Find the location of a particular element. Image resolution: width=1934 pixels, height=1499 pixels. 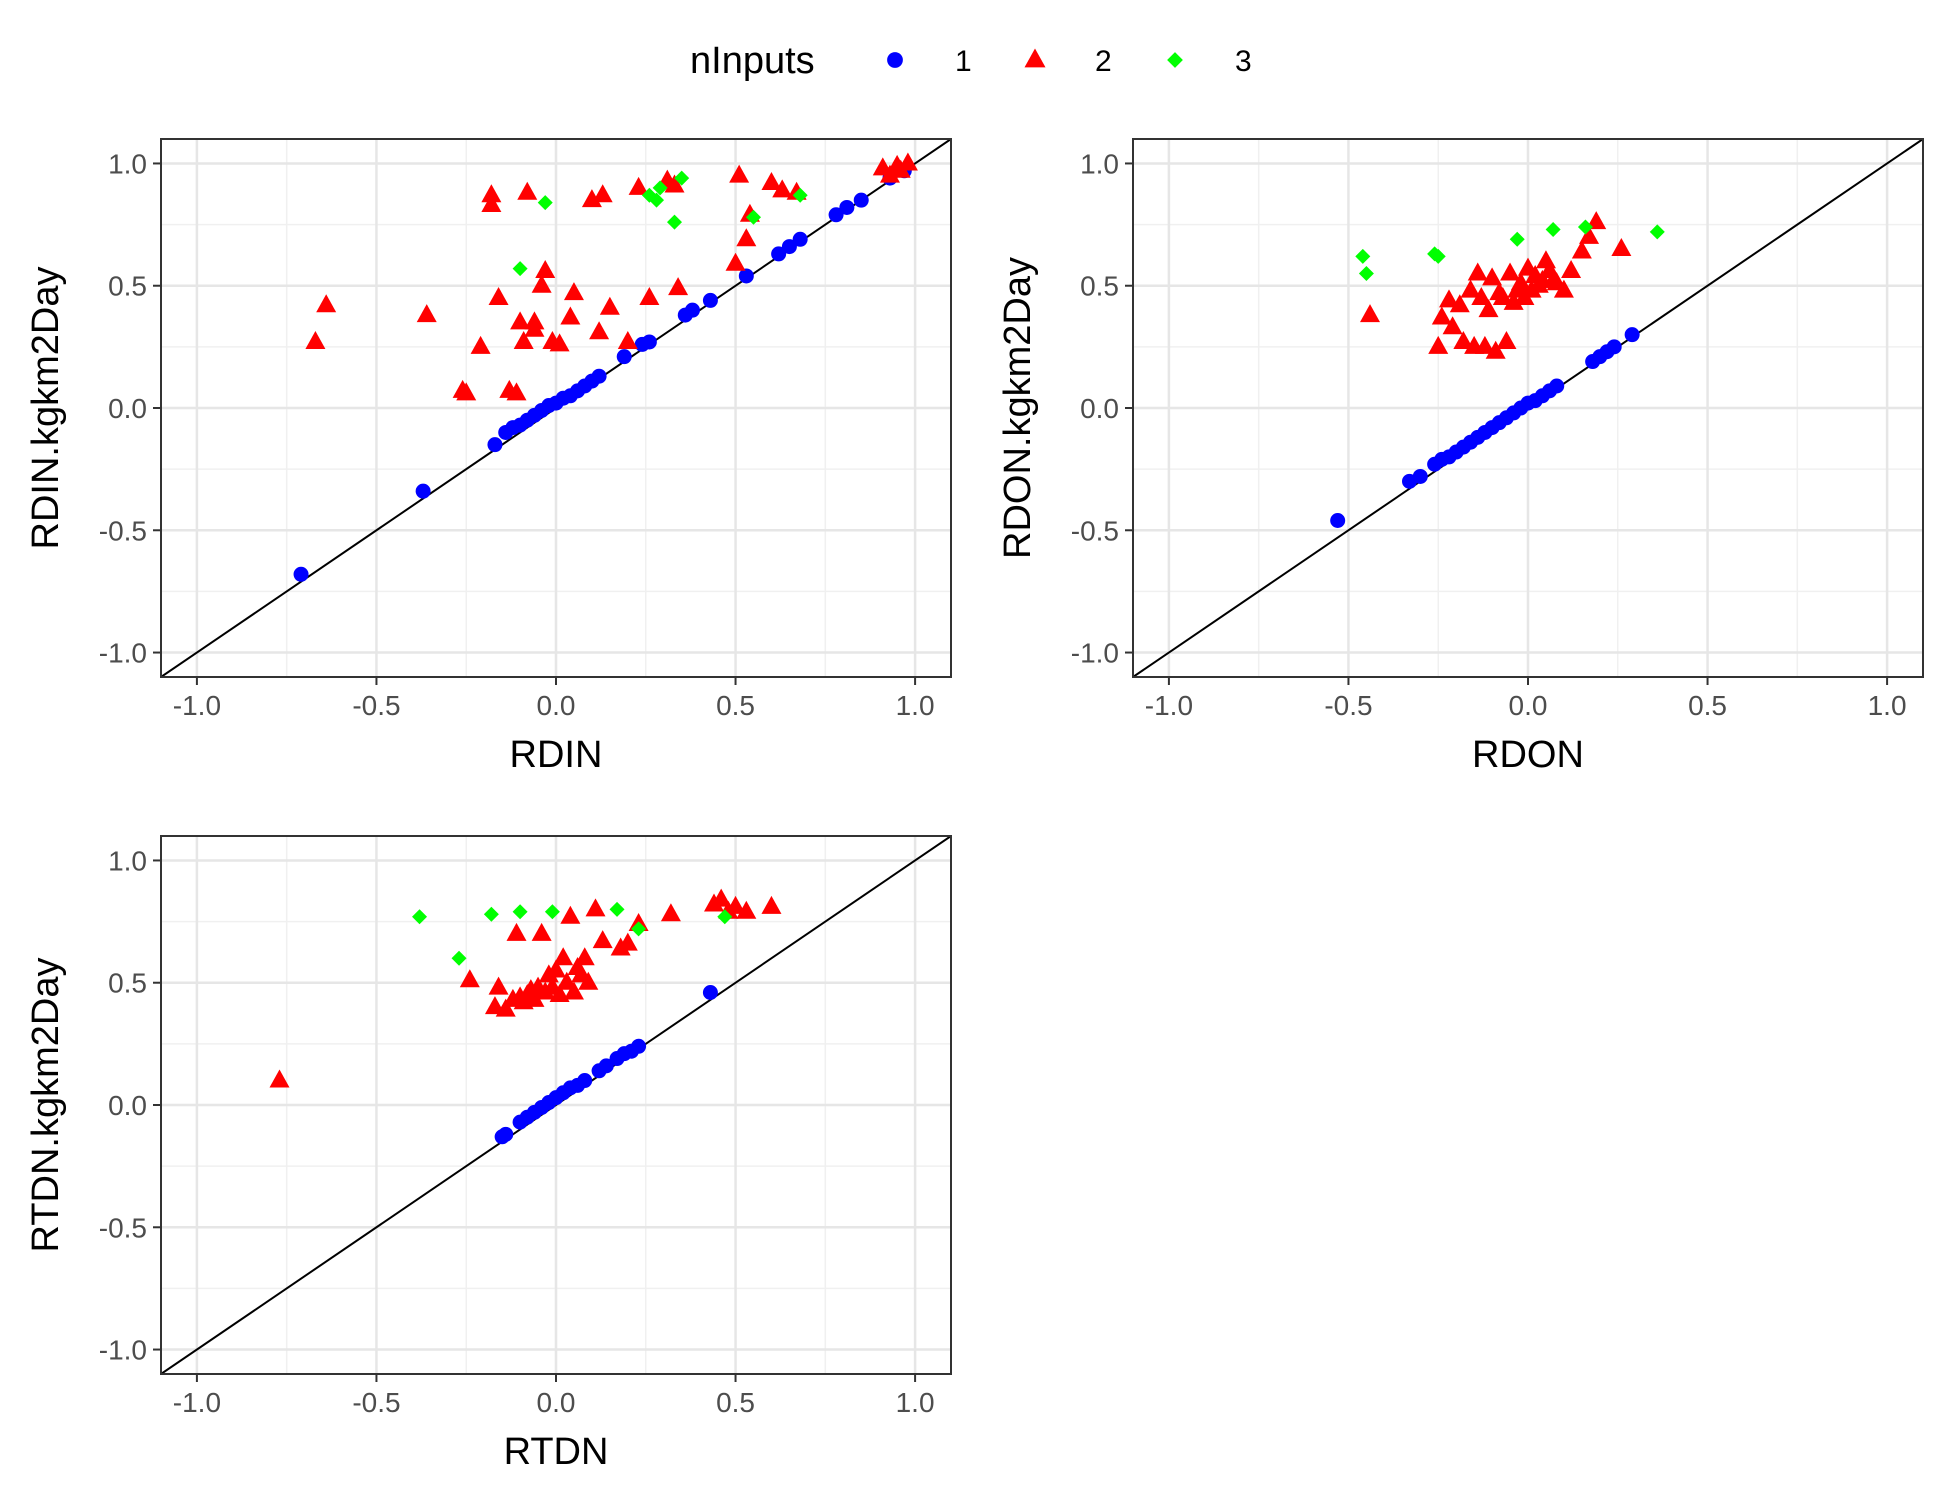

legend-title: nInputs is located at coordinates (752, 61).